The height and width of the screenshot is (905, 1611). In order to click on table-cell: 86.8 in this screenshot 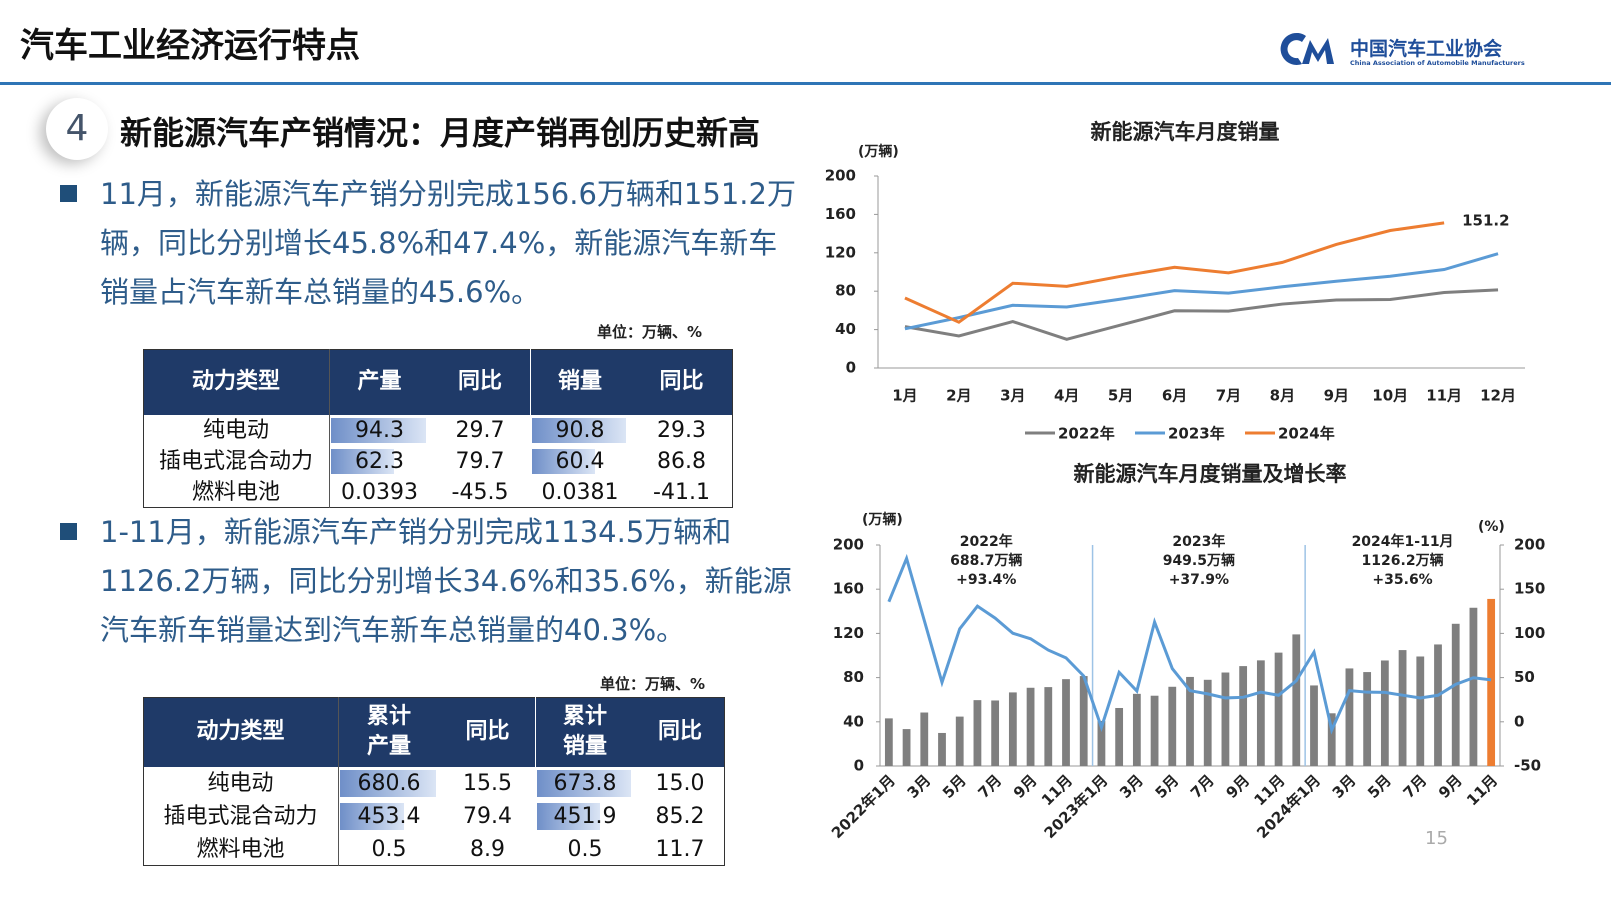, I will do `click(681, 461)`.